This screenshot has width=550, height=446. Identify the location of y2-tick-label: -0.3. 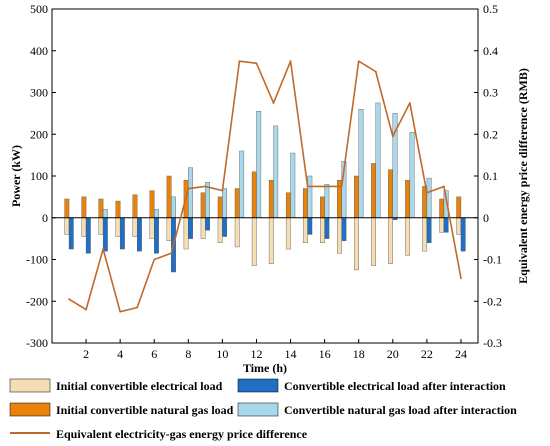
(492, 343).